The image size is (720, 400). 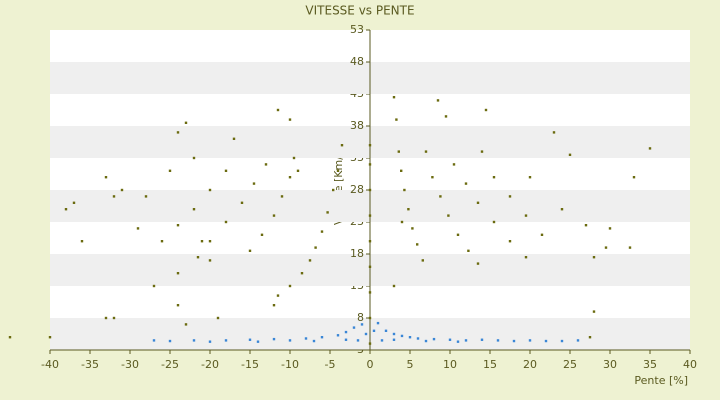 I want to click on x-tick-label: -40, so click(x=50, y=364).